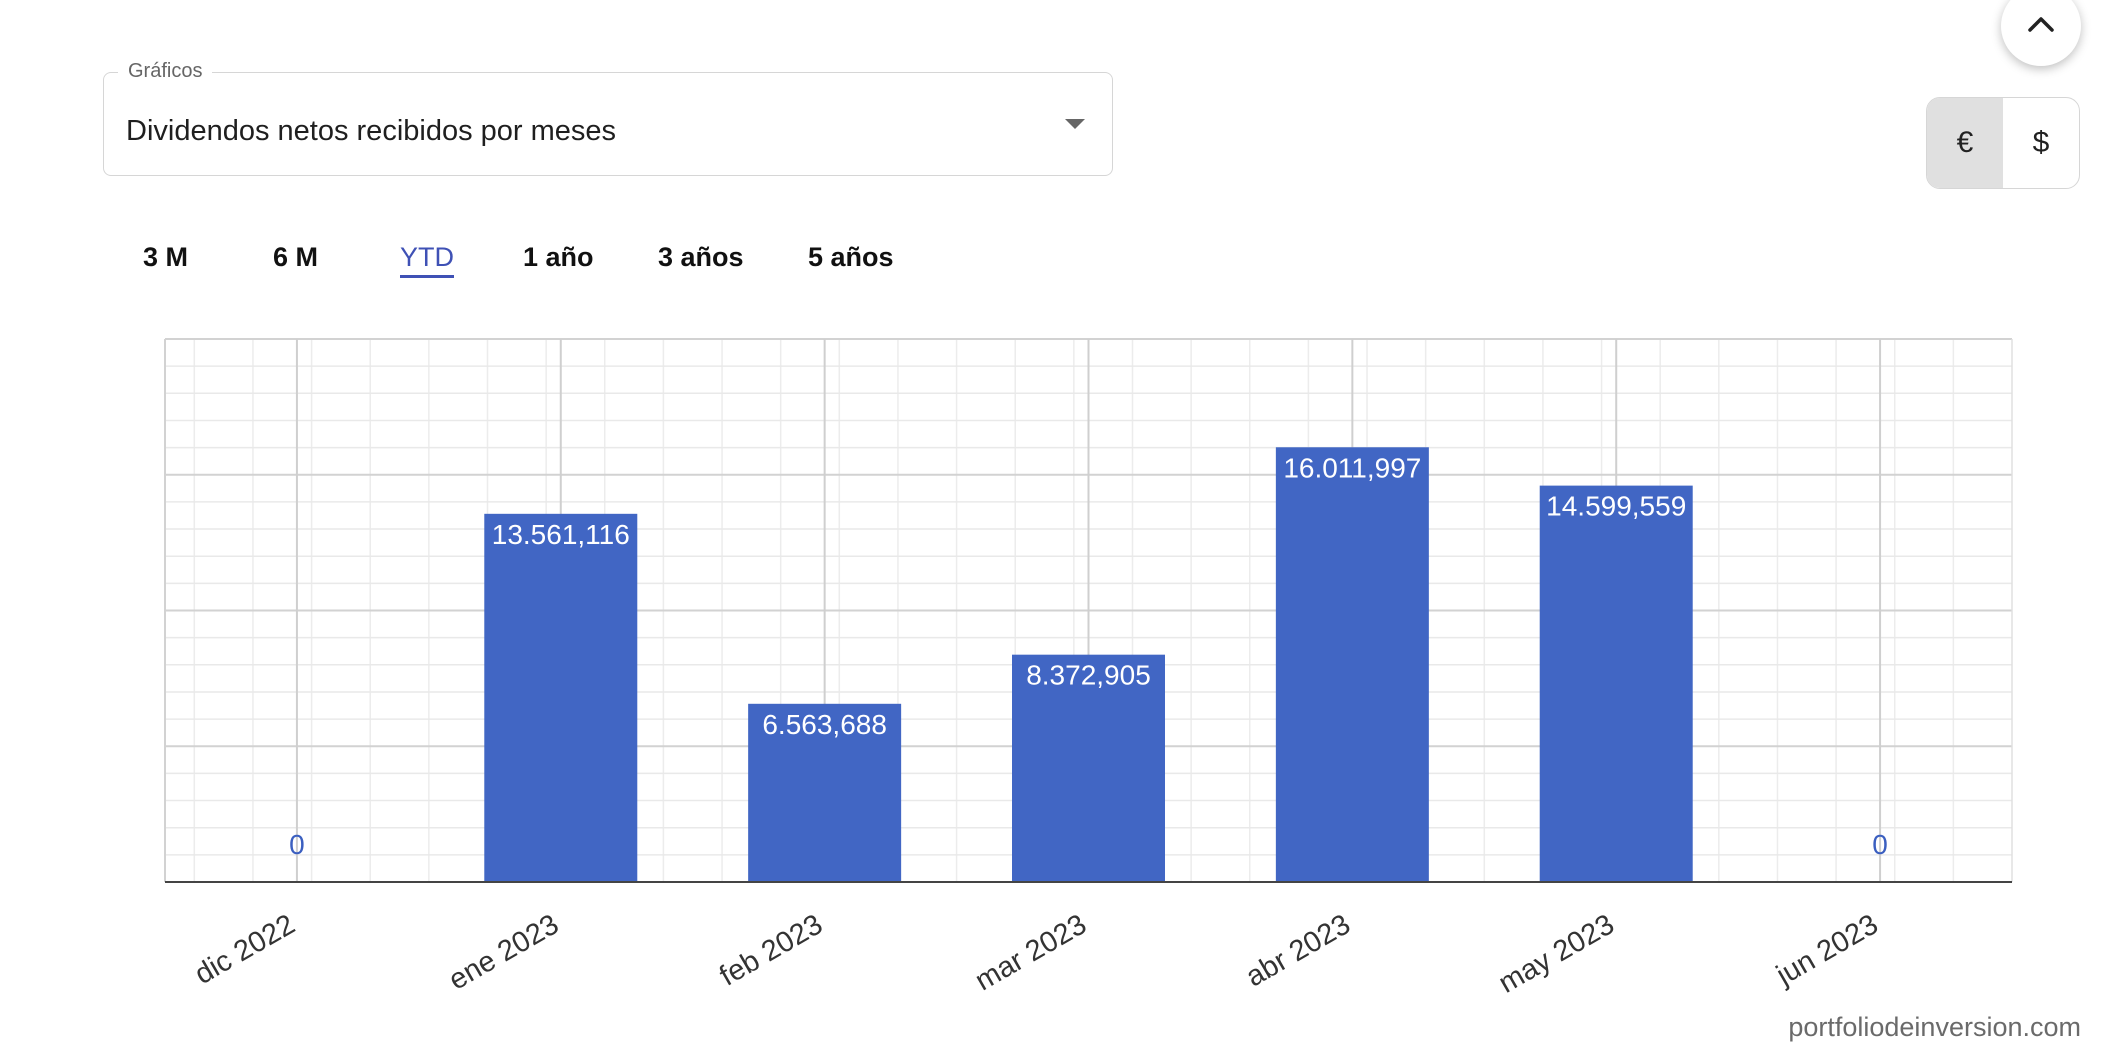 The height and width of the screenshot is (1043, 2128). Describe the element at coordinates (2041, 33) in the screenshot. I see `scroll-top-button` at that location.